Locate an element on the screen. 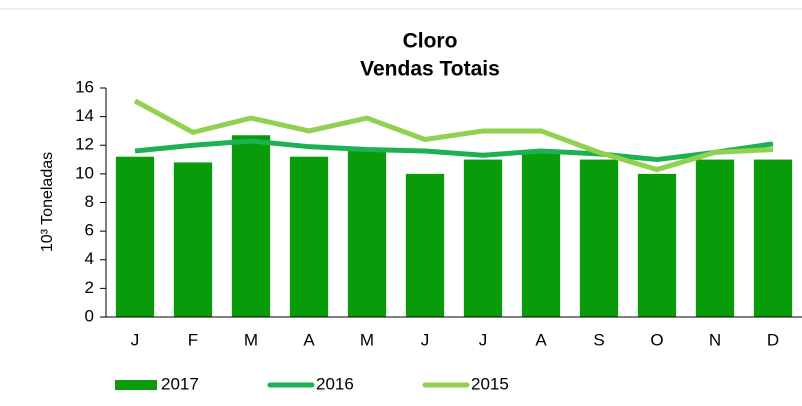  y-tick-label: 6 is located at coordinates (89, 230).